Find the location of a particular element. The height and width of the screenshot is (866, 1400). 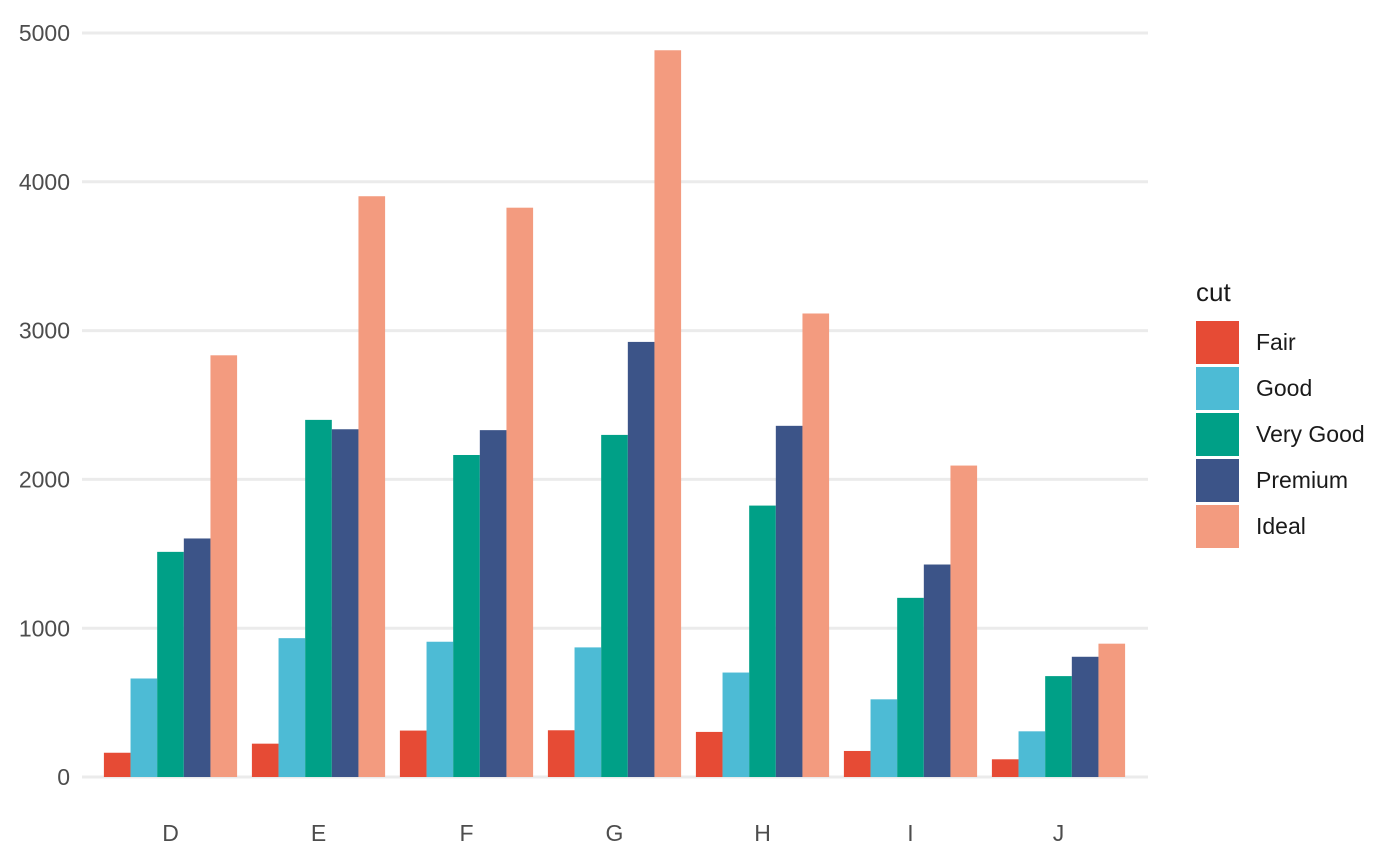

legend-item: Premium is located at coordinates (1280, 480).